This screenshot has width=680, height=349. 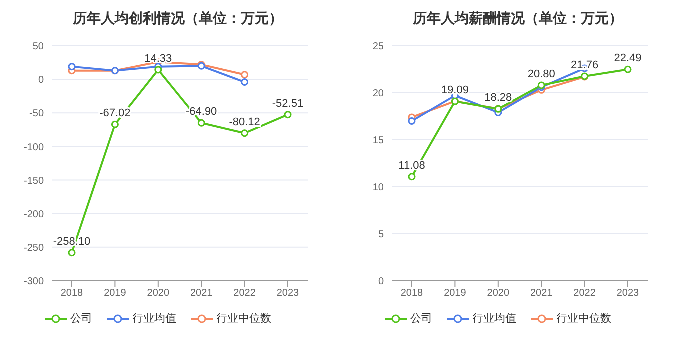 I want to click on data-label: 21.76, so click(x=585, y=65).